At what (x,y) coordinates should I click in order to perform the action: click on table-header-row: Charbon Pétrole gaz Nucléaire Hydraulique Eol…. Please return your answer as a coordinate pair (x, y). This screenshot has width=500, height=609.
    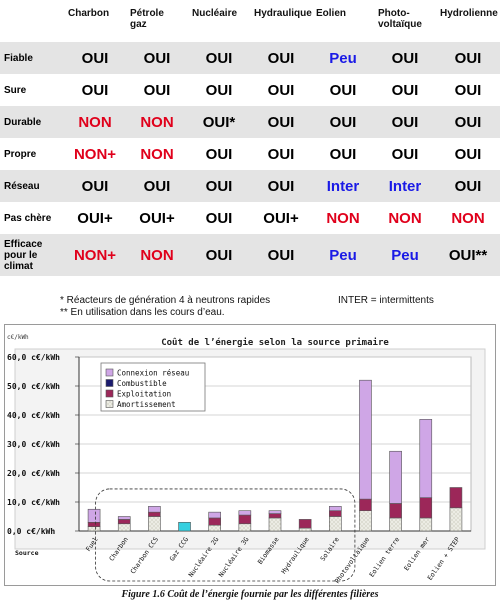
    Looking at the image, I should click on (250, 21).